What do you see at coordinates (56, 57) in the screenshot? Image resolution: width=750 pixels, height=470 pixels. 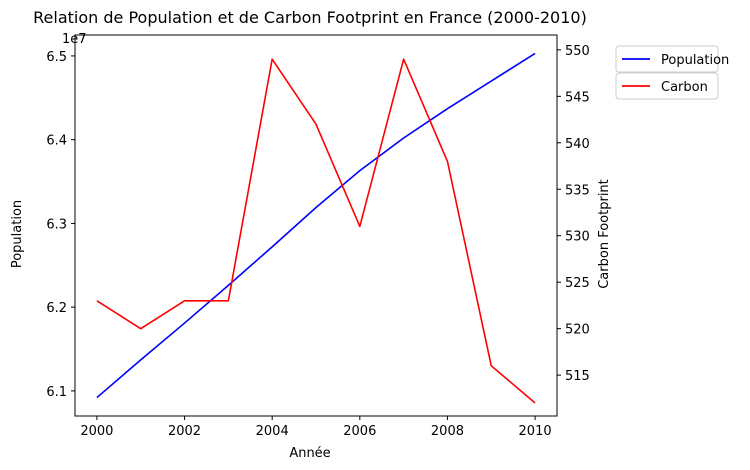 I see `left-y-tick-label: 6.5` at bounding box center [56, 57].